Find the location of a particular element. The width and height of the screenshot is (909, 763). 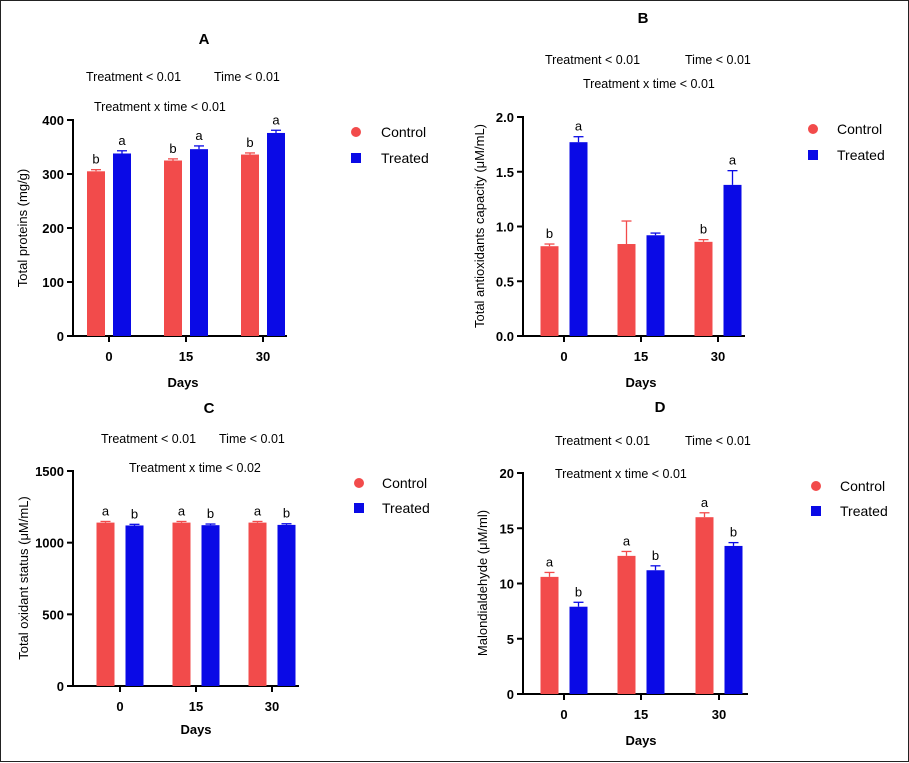

y-axis-label: Malondialdehyde (μM/ml) is located at coordinates (482, 583).